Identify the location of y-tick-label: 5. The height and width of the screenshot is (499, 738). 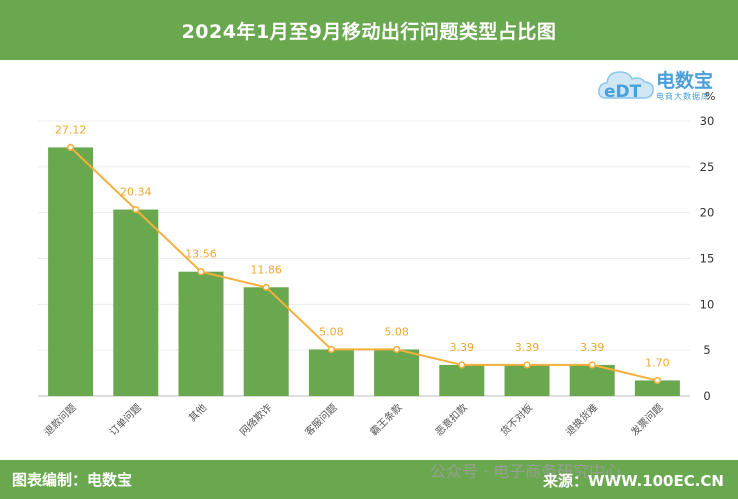
(706, 350).